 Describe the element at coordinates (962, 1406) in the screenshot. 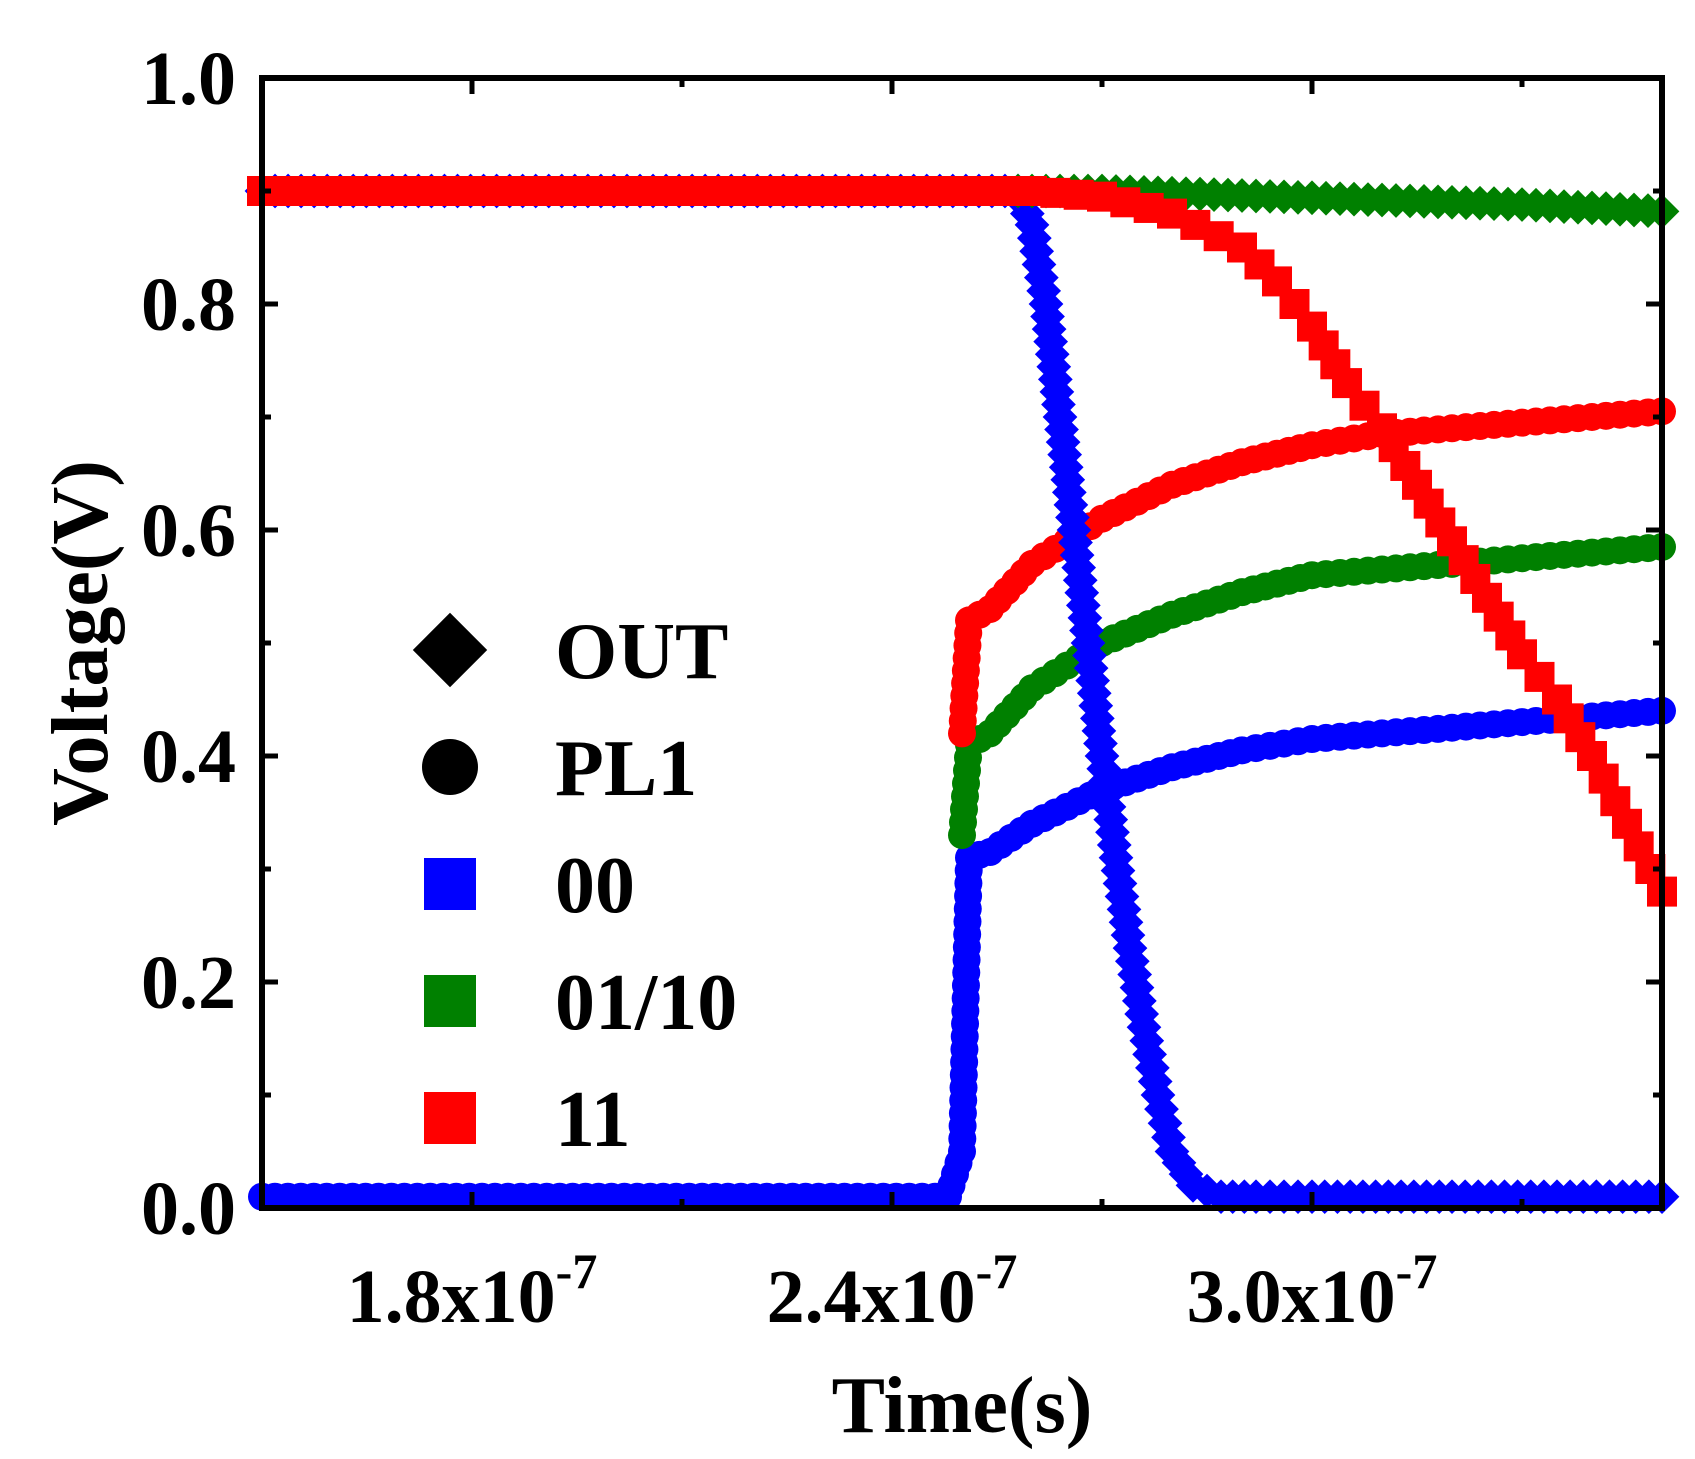

I see `x-axis-title: Time(s)` at that location.